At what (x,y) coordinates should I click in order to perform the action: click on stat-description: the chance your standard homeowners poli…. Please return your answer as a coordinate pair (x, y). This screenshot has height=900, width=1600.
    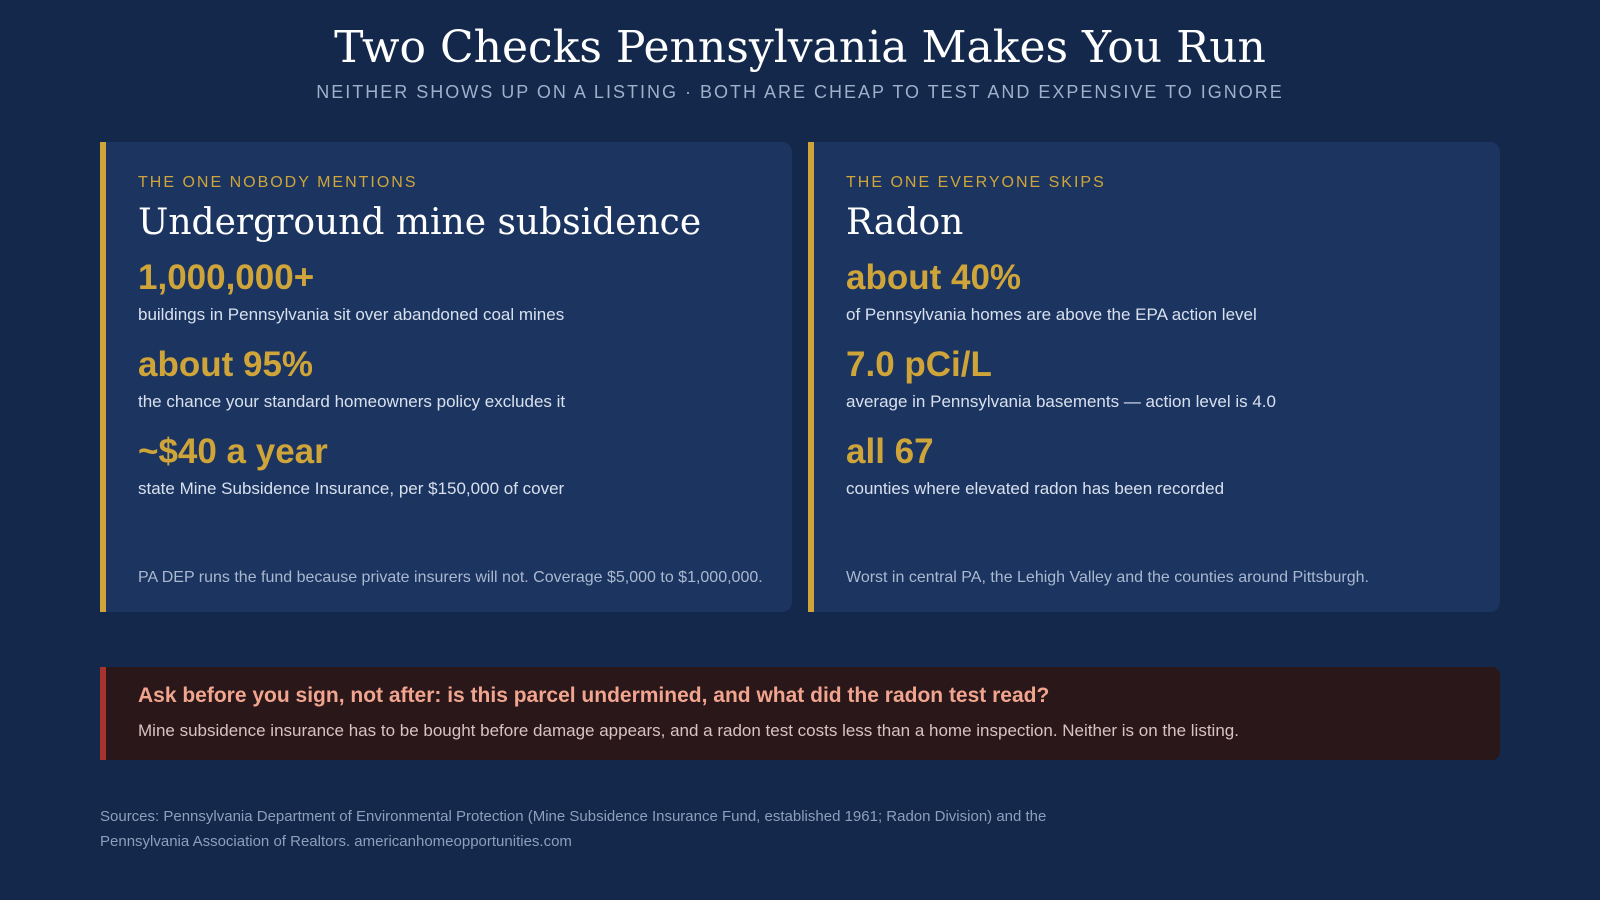
    Looking at the image, I should click on (352, 401).